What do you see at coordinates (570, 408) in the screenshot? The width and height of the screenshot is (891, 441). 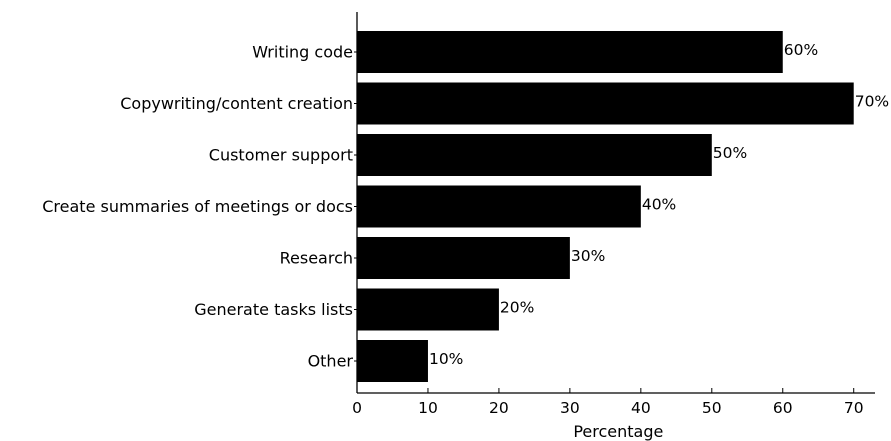 I see `x-tick-label: 30` at bounding box center [570, 408].